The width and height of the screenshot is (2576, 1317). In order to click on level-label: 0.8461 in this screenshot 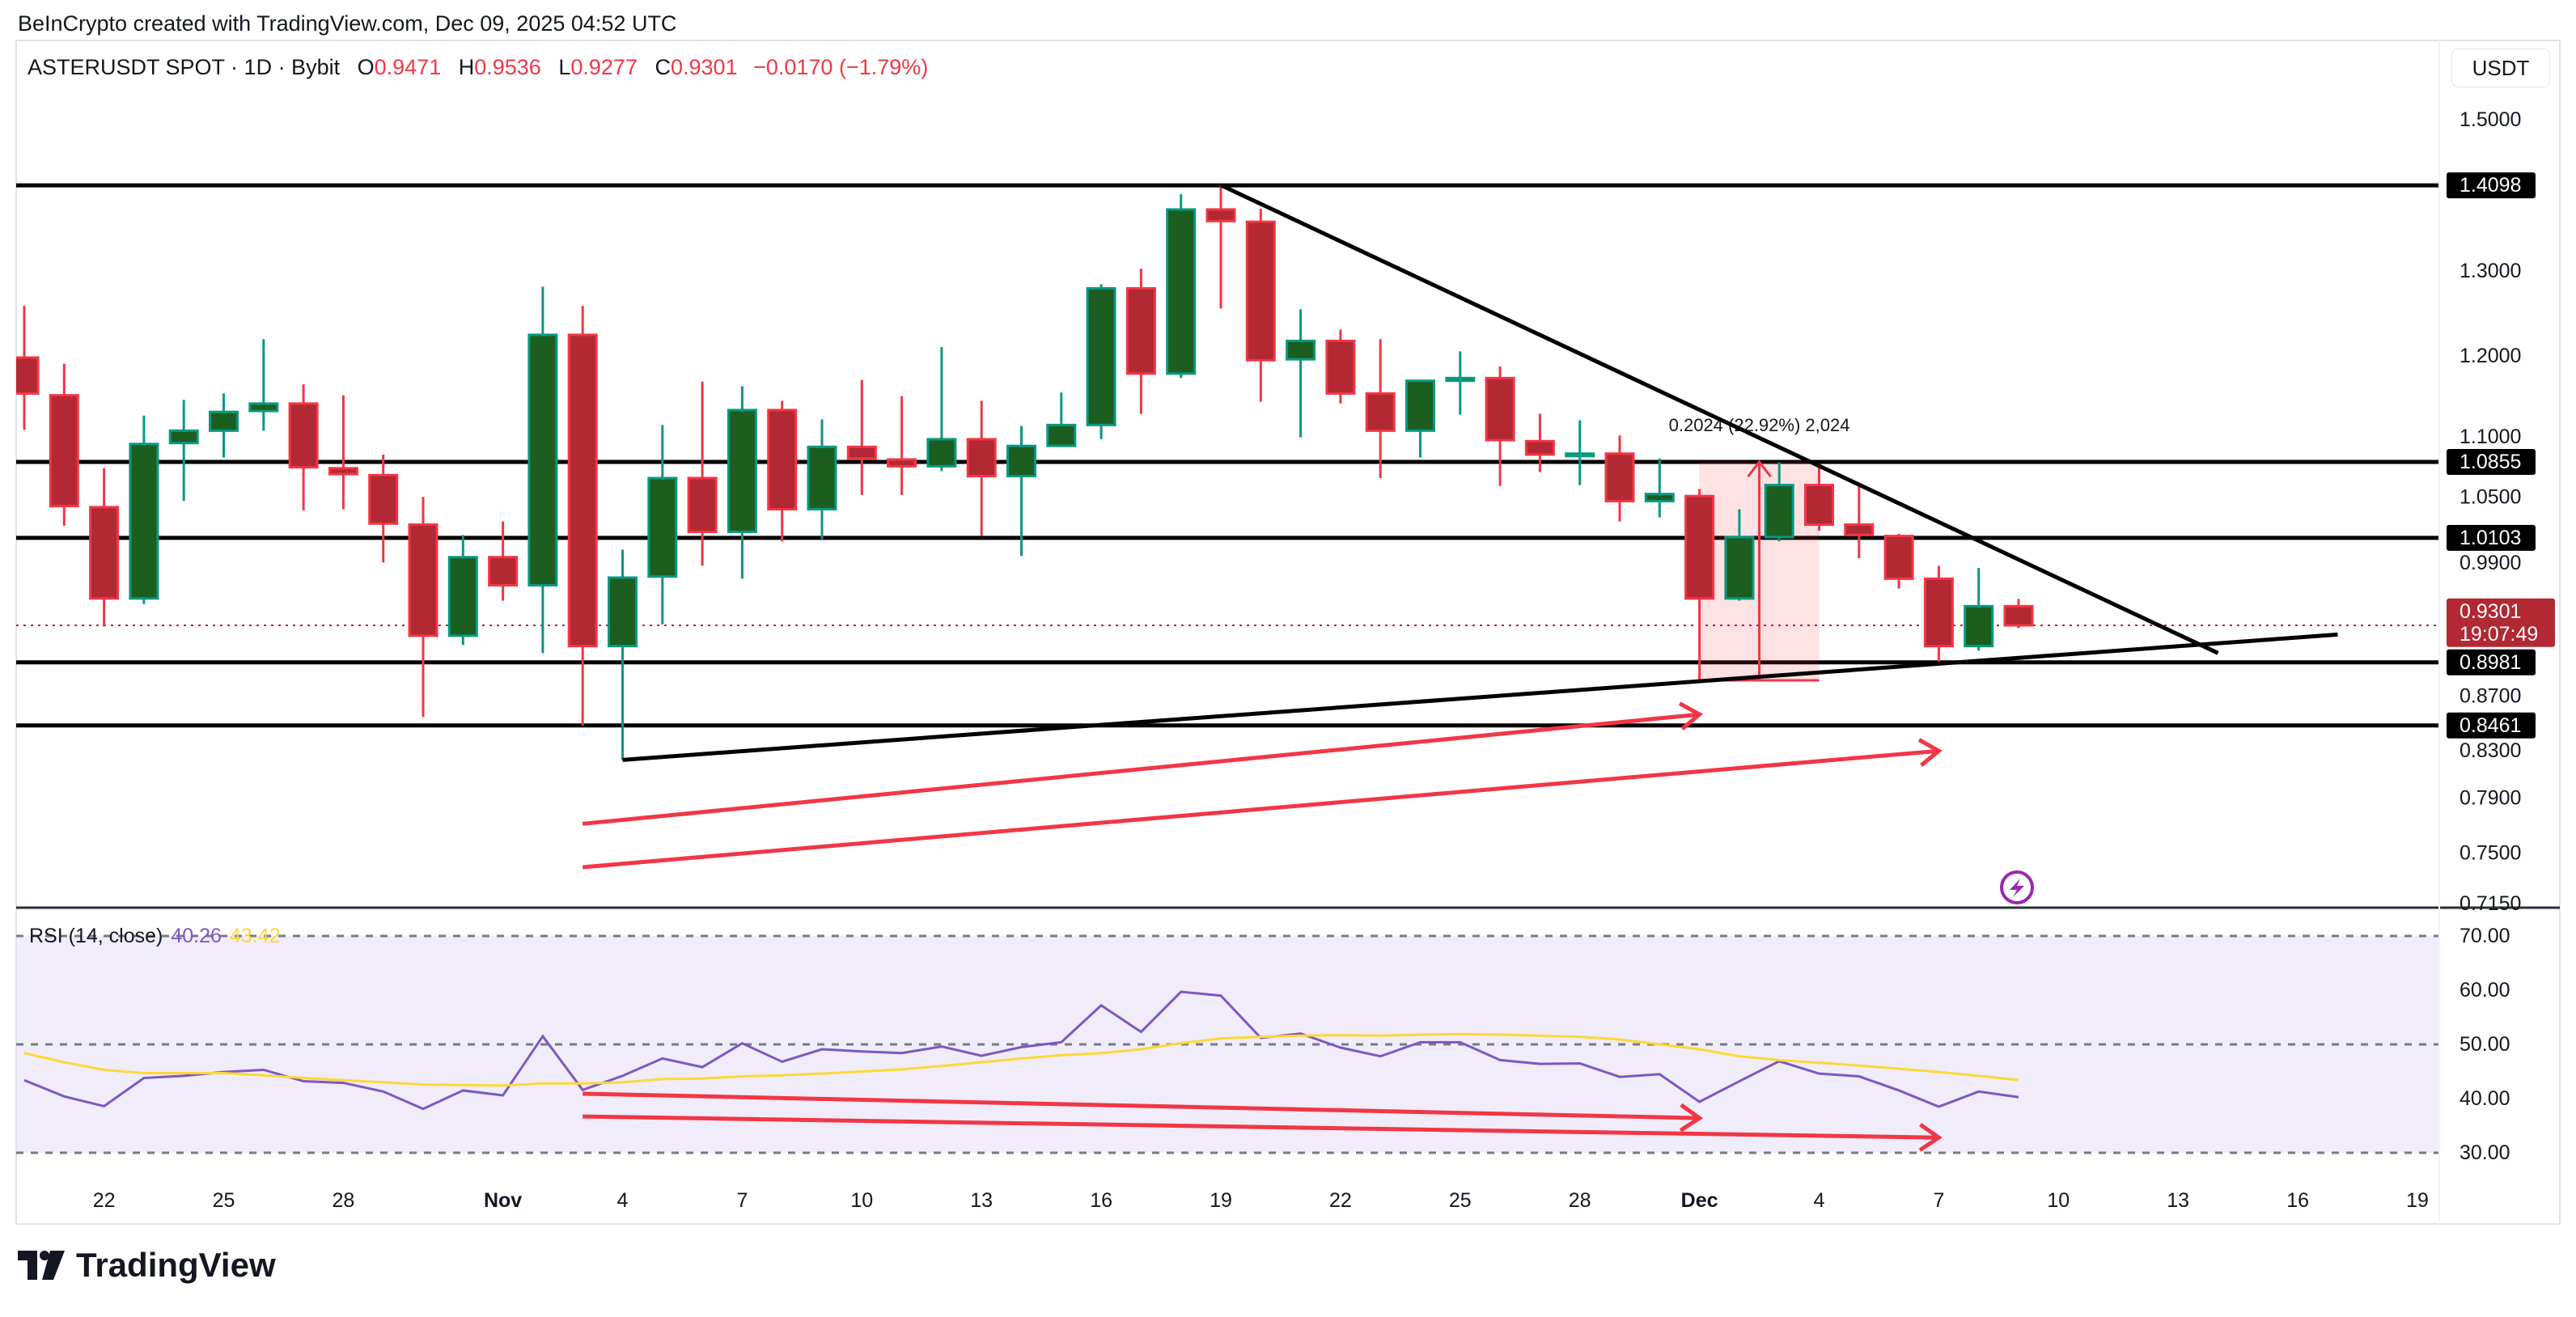, I will do `click(2490, 725)`.